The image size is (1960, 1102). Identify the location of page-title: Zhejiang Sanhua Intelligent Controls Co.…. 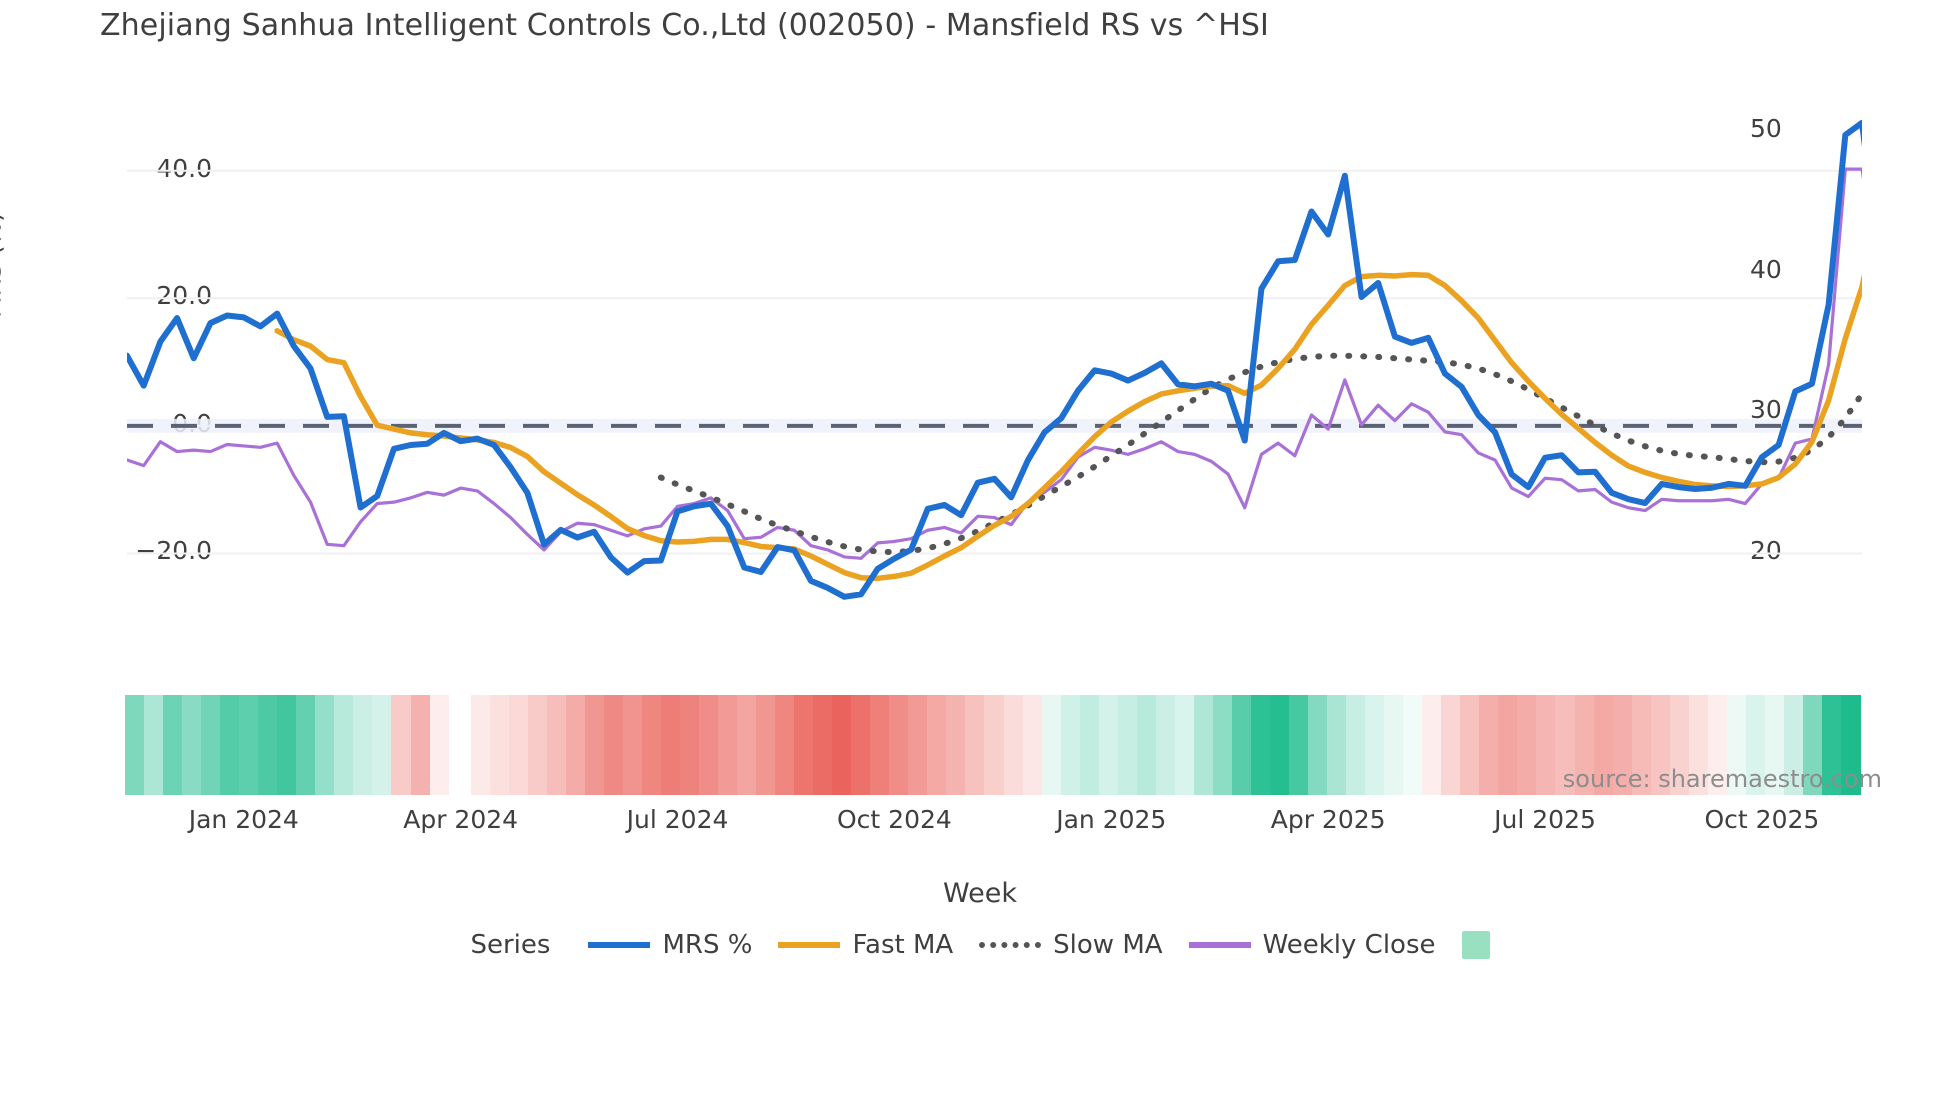
(685, 25).